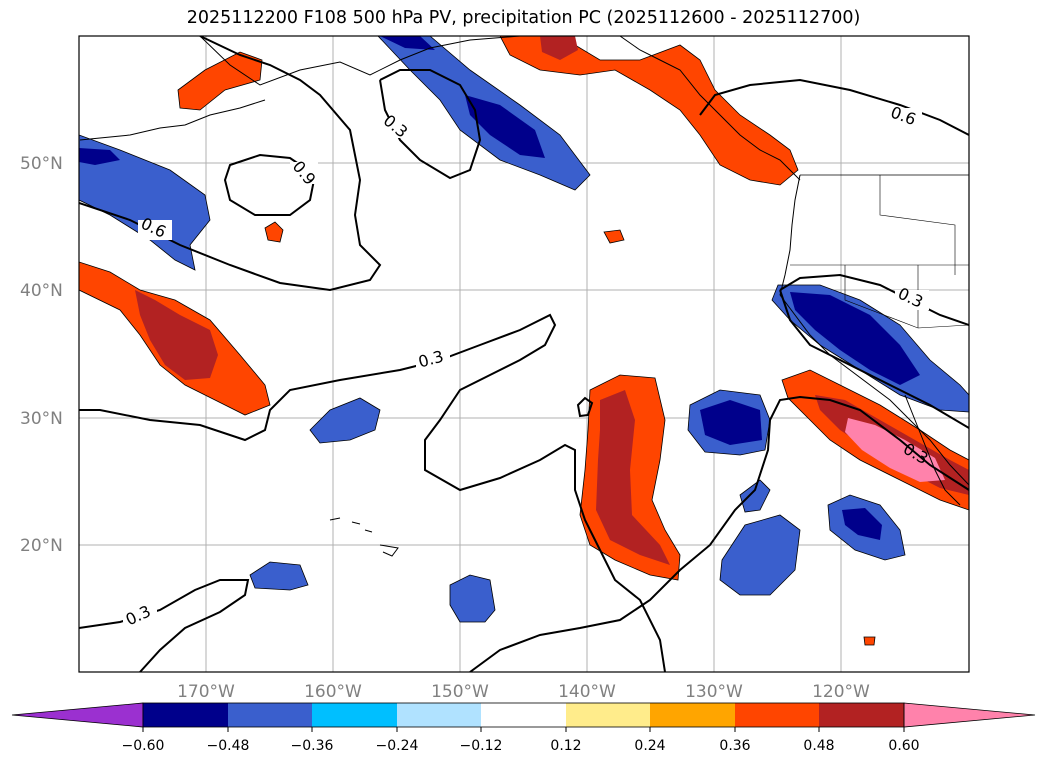 This screenshot has height=765, width=1047. I want to click on patch-140w-25n-core, so click(633, 477).